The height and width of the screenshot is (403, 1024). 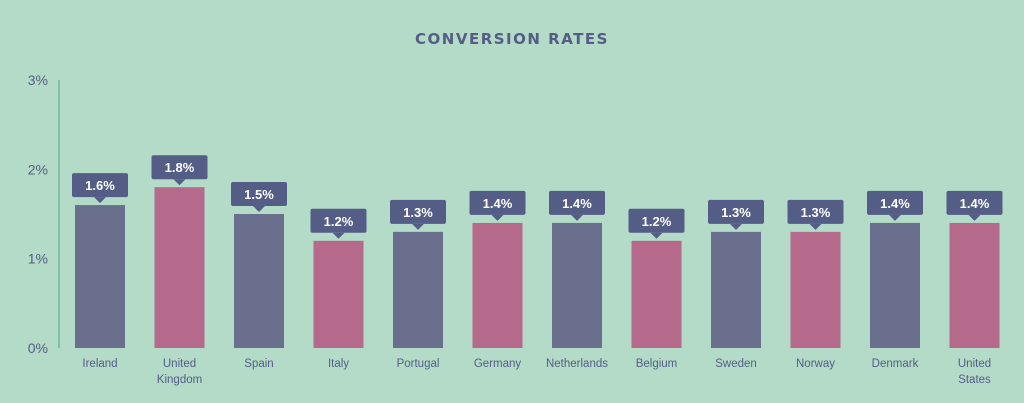 What do you see at coordinates (974, 372) in the screenshot?
I see `x-tick-label: United States` at bounding box center [974, 372].